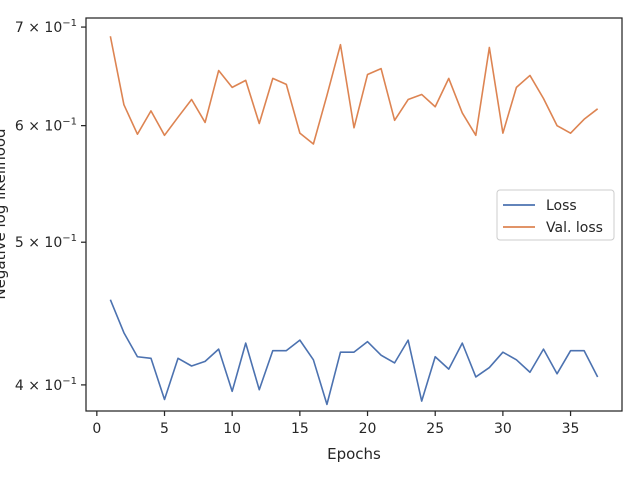  What do you see at coordinates (561, 206) in the screenshot?
I see `legend-label-loss: Loss` at bounding box center [561, 206].